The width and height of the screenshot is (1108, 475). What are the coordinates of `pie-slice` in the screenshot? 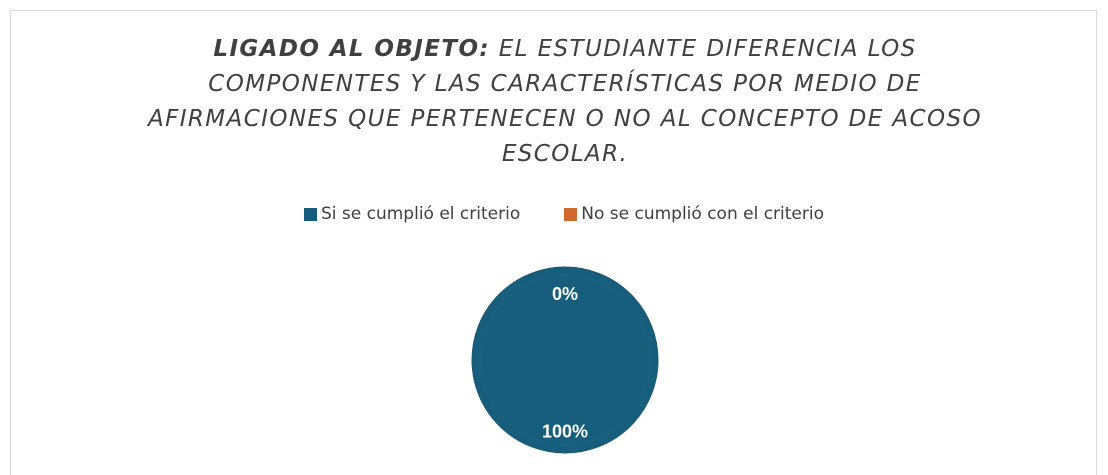 It's located at (565, 360).